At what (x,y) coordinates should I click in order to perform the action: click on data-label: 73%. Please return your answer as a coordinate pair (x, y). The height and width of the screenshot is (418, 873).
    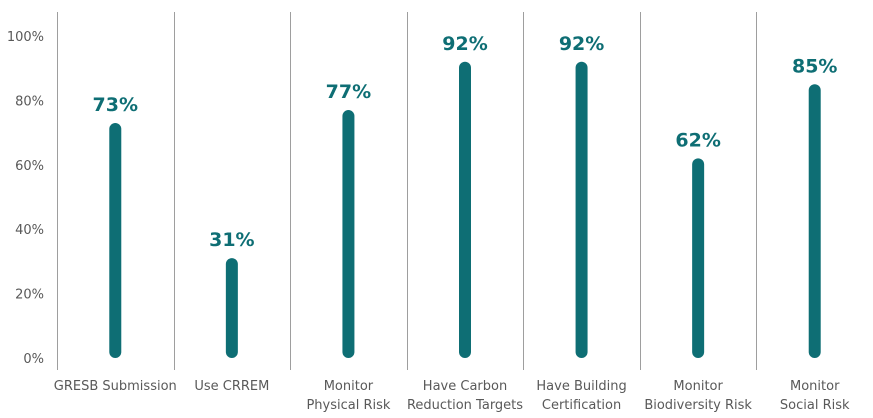
    Looking at the image, I should click on (115, 105).